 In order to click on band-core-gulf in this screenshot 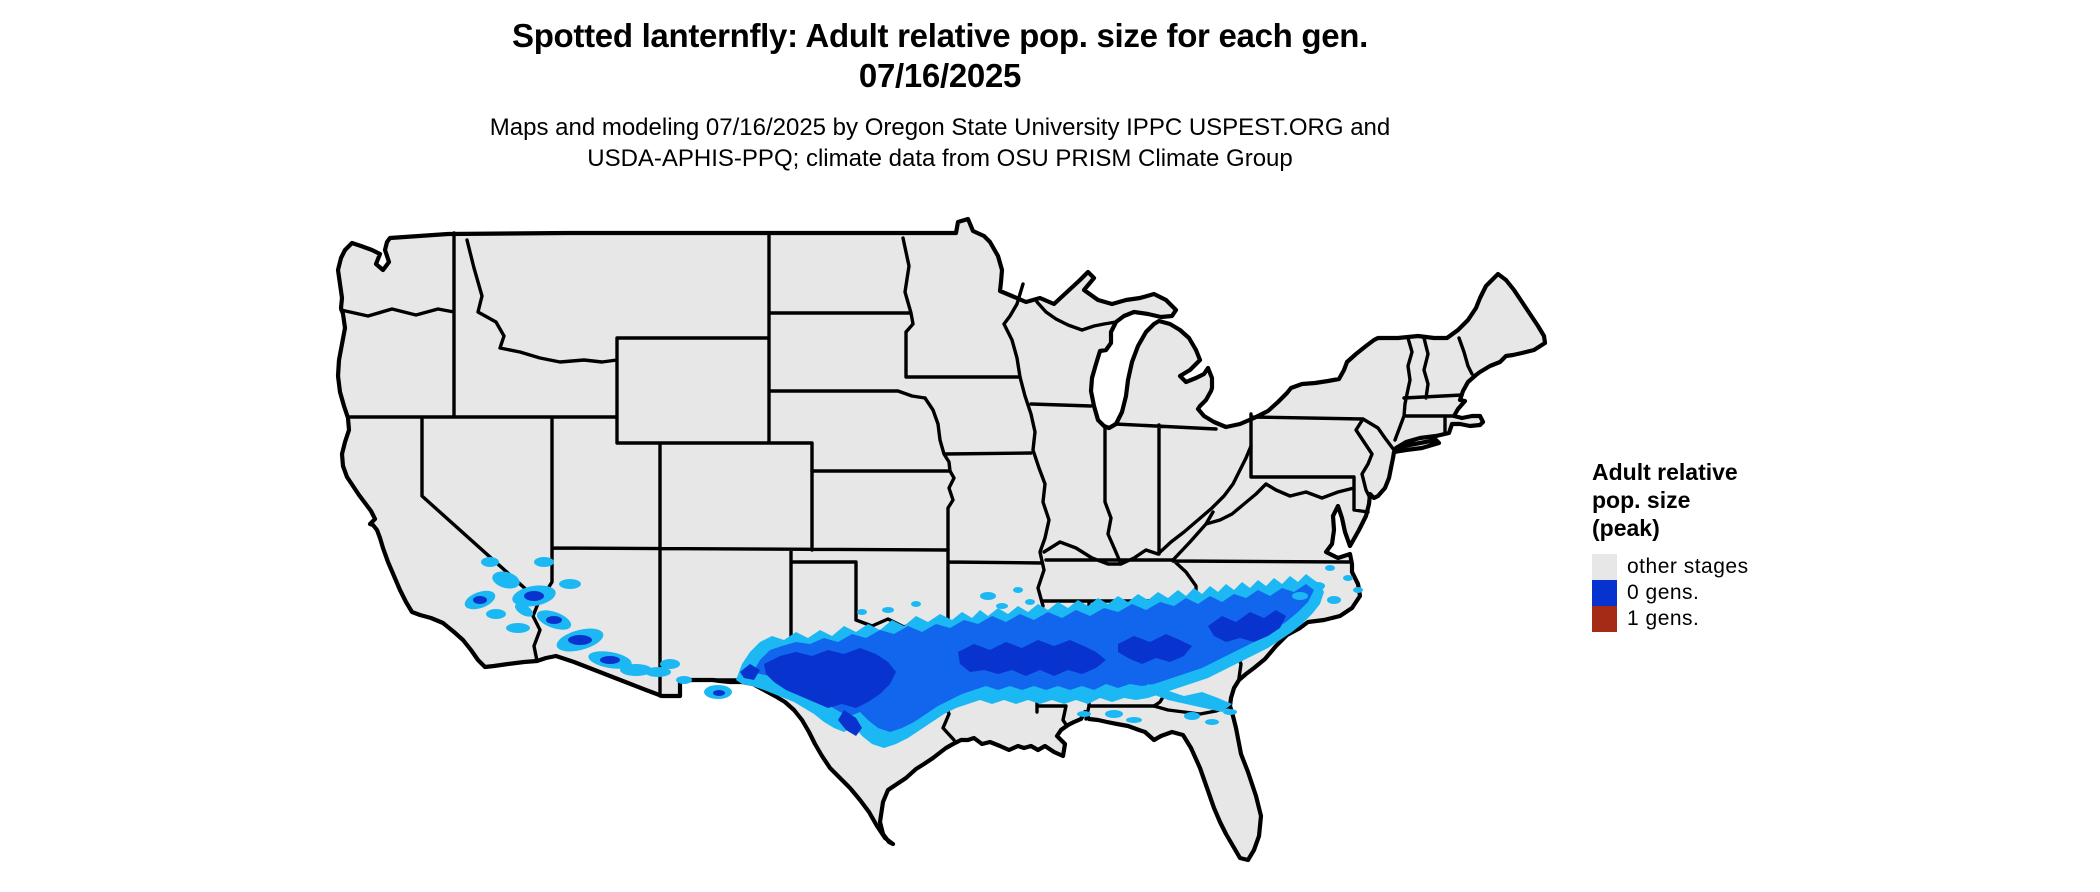, I will do `click(1032, 658)`.